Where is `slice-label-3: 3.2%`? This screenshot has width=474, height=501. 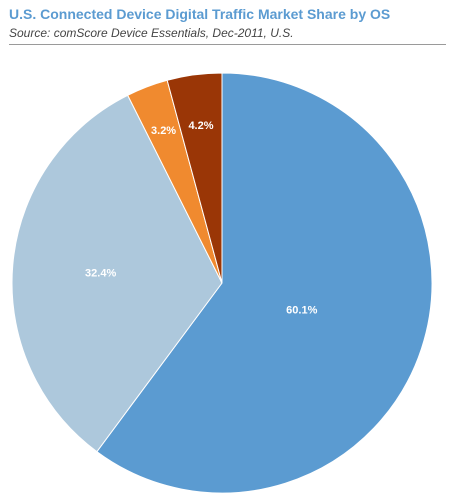
slice-label-3: 3.2% is located at coordinates (163, 131).